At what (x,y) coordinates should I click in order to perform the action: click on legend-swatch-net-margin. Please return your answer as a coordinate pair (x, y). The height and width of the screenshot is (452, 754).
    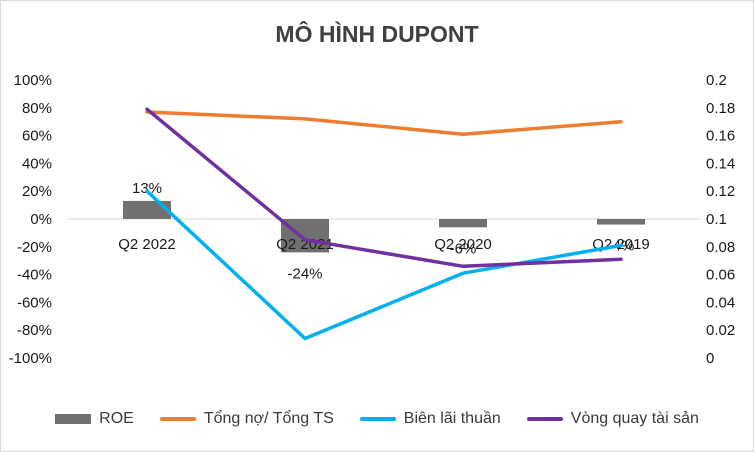
    Looking at the image, I should click on (377, 419).